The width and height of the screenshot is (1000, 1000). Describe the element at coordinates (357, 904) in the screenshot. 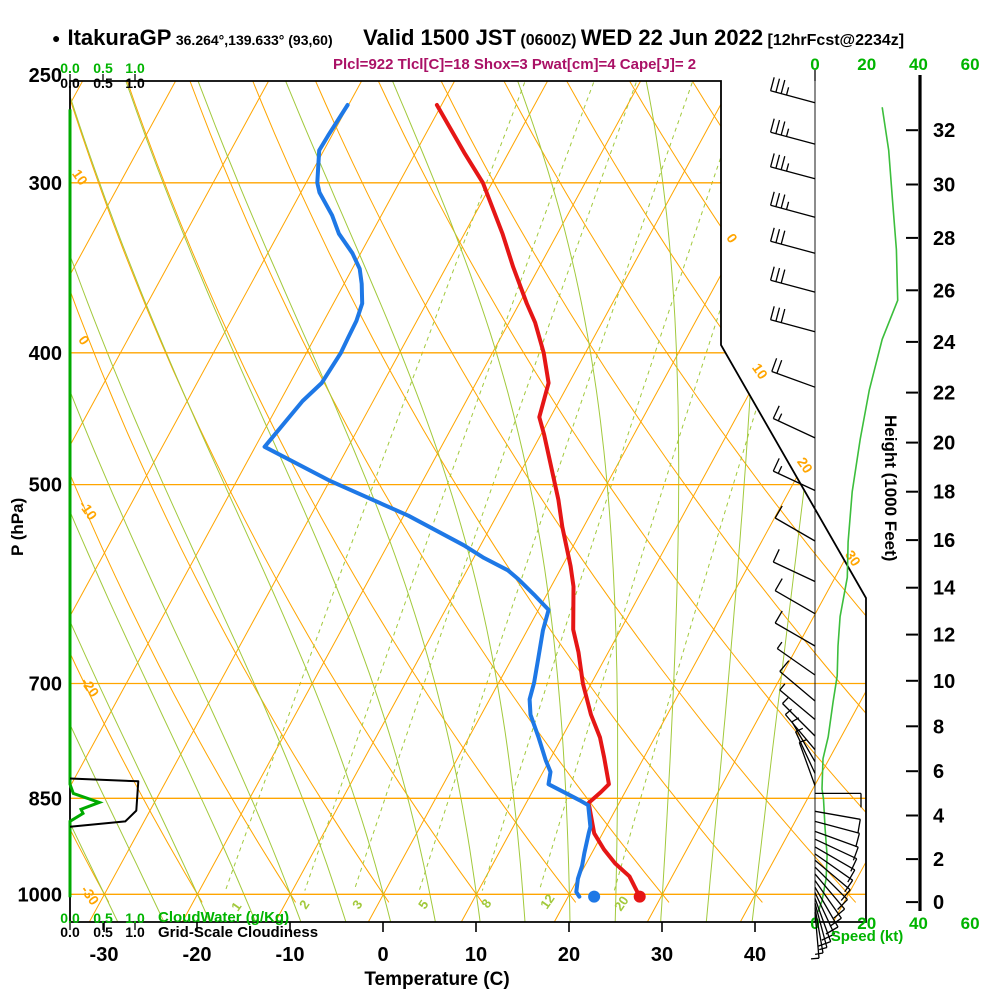

I see `mixing-ratio-label: 3` at that location.